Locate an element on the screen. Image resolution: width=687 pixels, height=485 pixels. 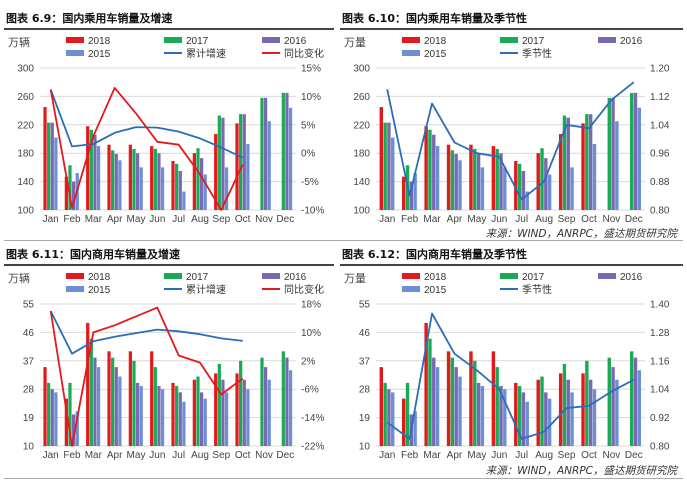
y2-tick-label: -6% is located at coordinates (310, 390).